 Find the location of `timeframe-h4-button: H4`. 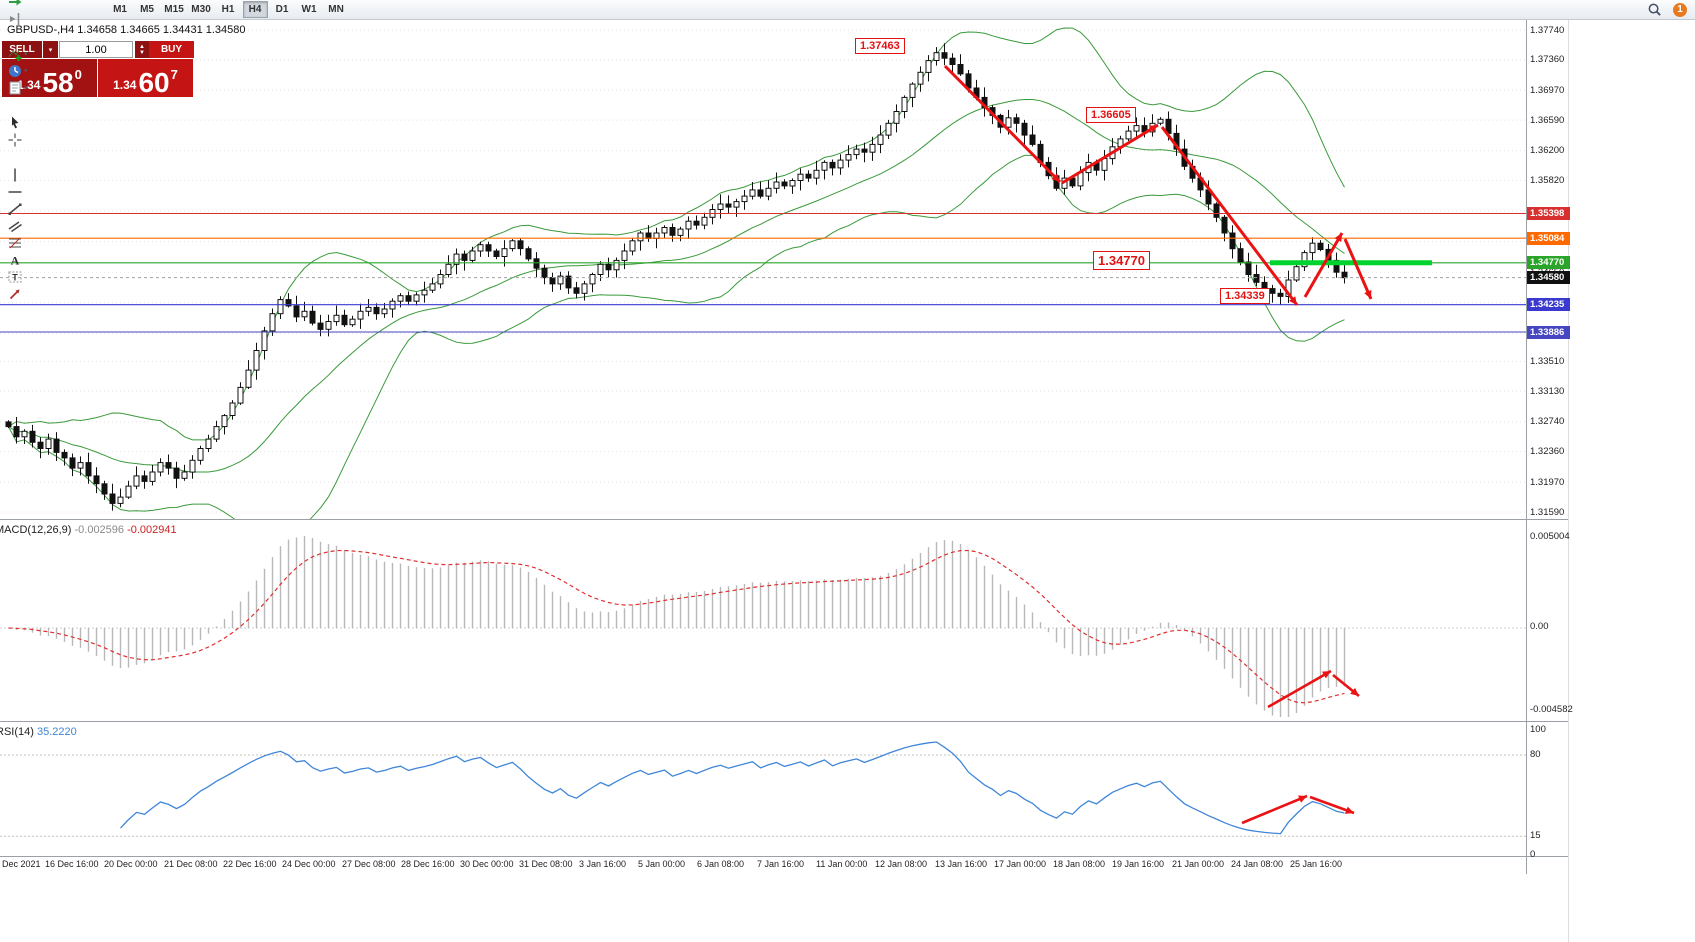

timeframe-h4-button: H4 is located at coordinates (255, 9).